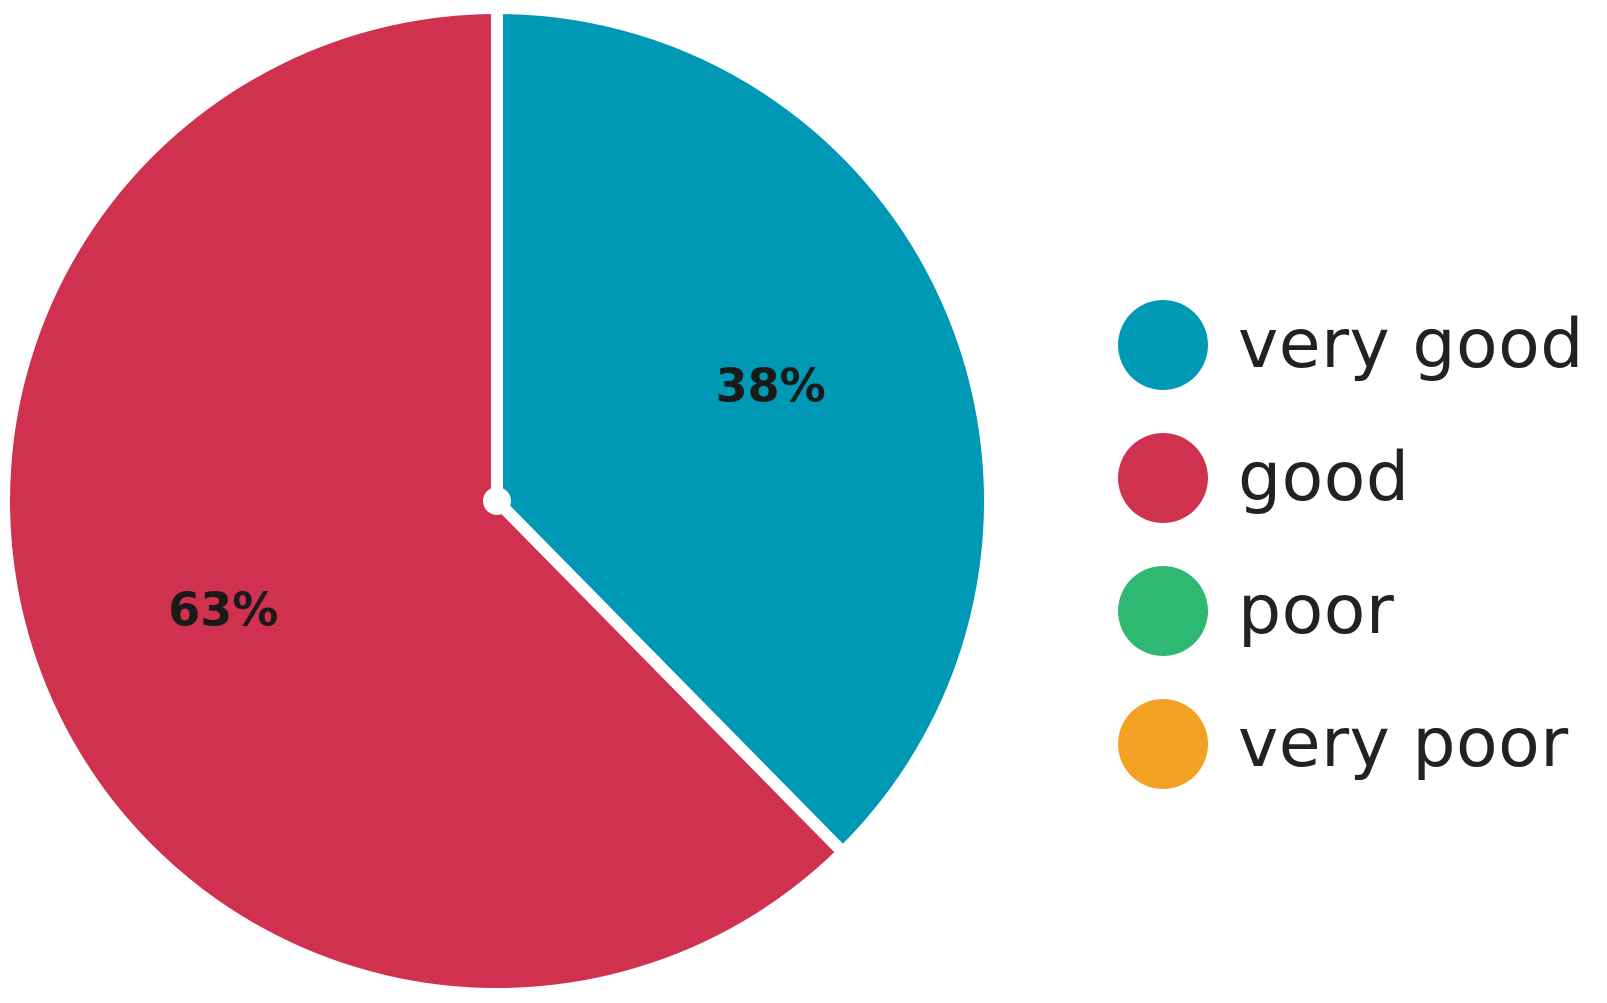  I want to click on legend-item-poor: poor, so click(1351, 610).